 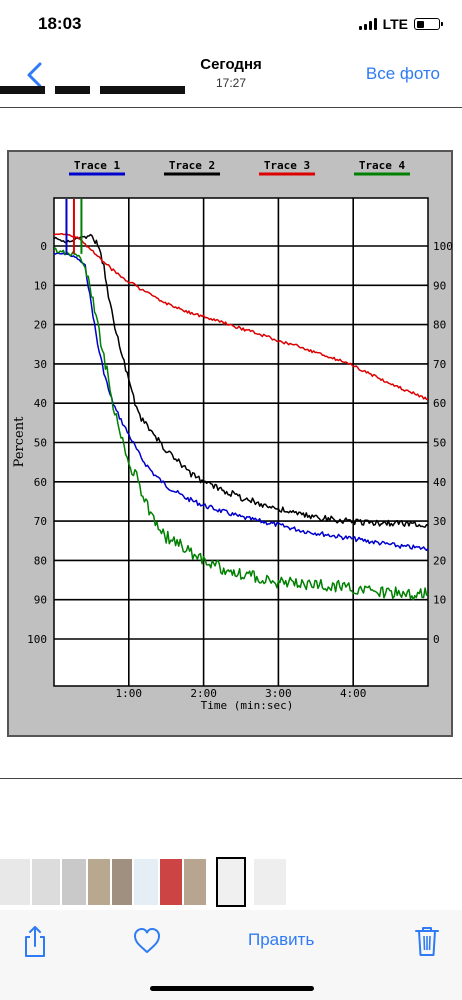 I want to click on y-tick-label-left: 50, so click(x=40, y=443).